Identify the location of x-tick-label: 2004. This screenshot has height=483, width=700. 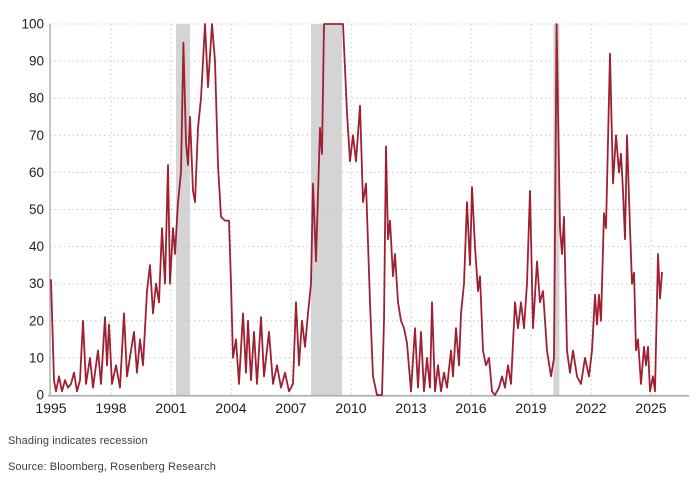
(230, 408).